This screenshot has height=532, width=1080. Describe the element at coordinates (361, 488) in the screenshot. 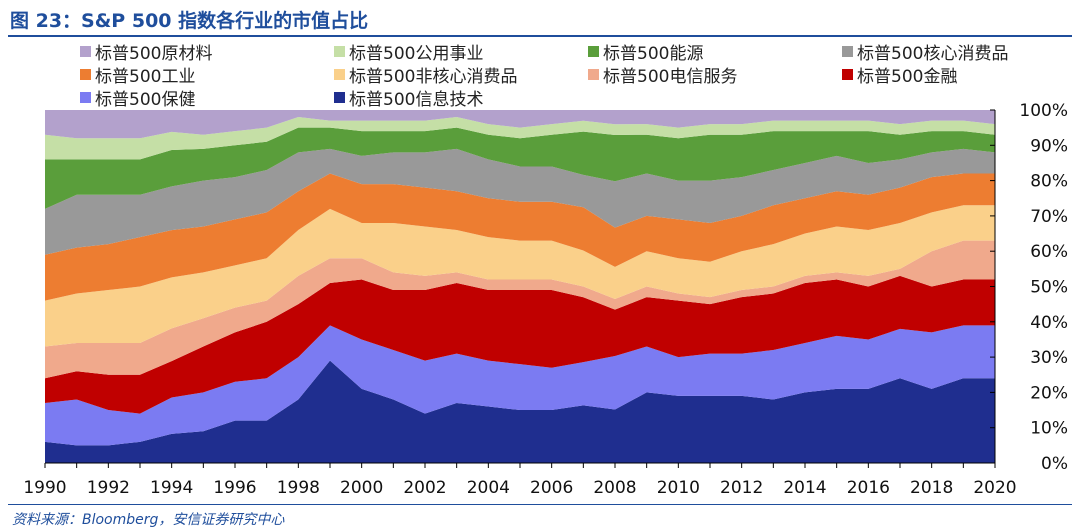

I see `x-tick-label: 2000` at that location.